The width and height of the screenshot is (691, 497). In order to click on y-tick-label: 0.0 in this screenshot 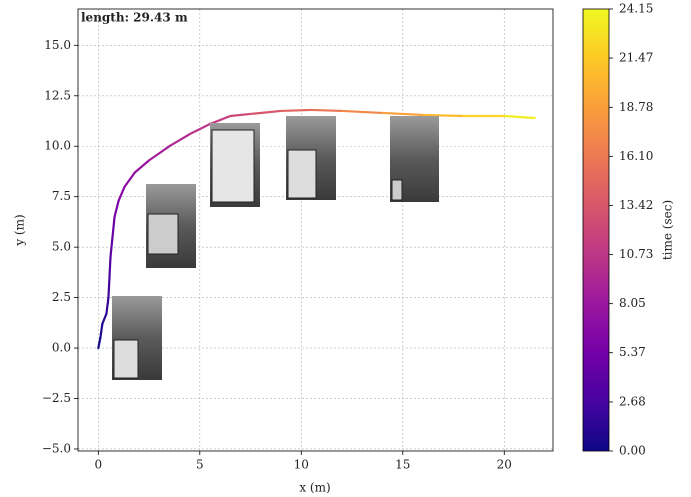, I will do `click(61, 348)`.